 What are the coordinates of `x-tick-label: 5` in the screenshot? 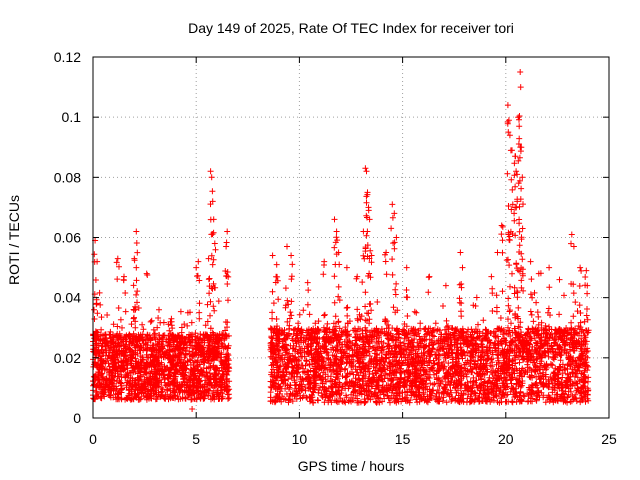 It's located at (196, 439).